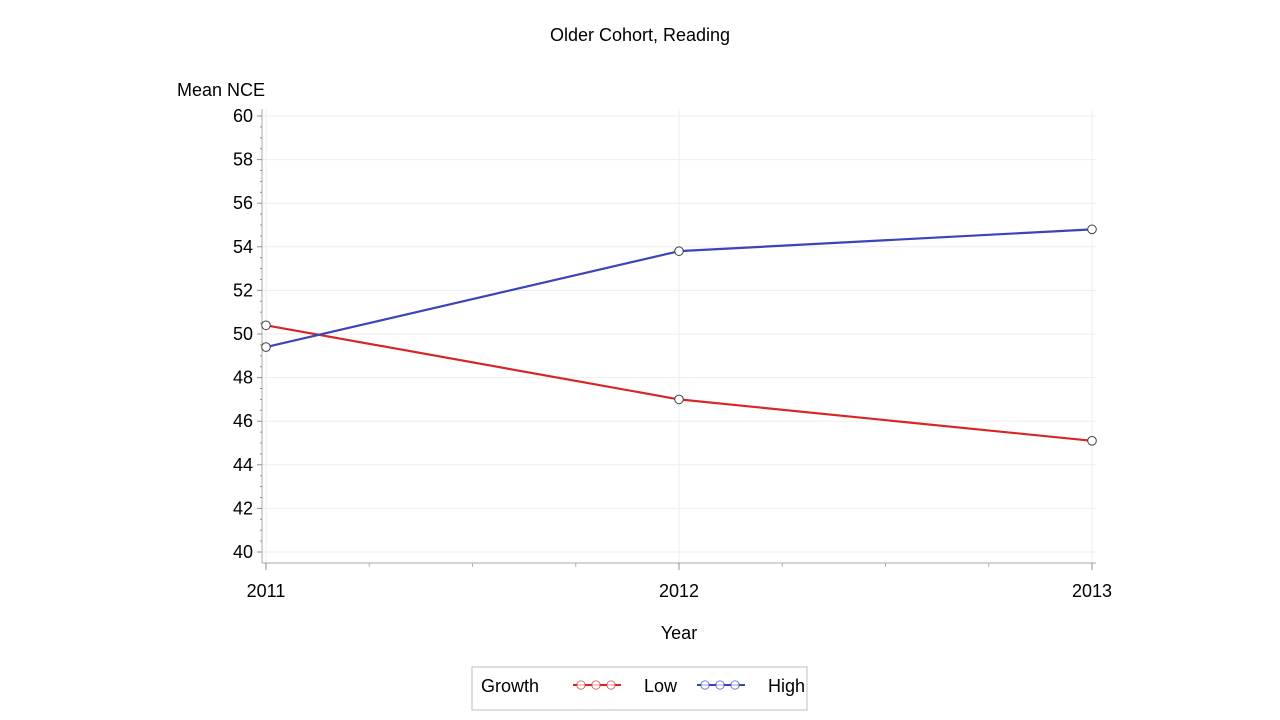 The image size is (1280, 720). What do you see at coordinates (243, 160) in the screenshot?
I see `y-tick-label: 58` at bounding box center [243, 160].